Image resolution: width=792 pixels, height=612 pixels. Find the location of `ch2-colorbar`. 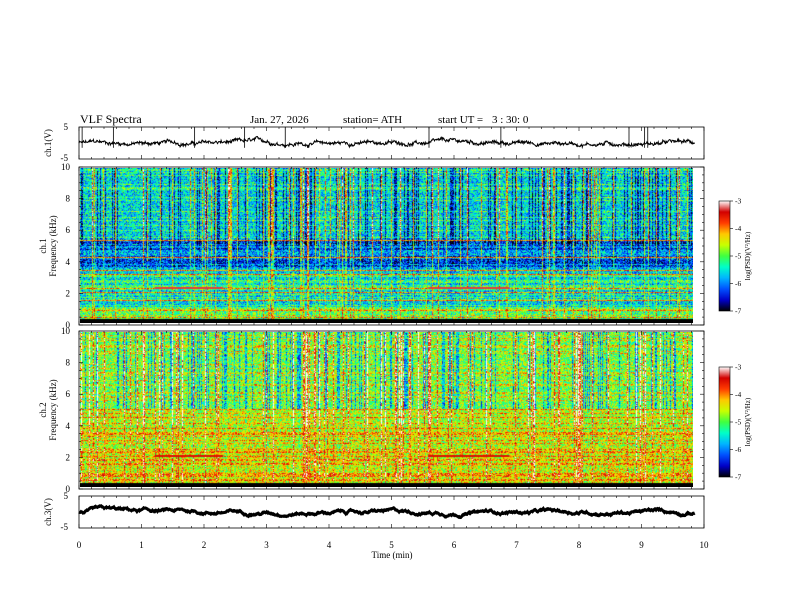

ch2-colorbar is located at coordinates (724, 422).